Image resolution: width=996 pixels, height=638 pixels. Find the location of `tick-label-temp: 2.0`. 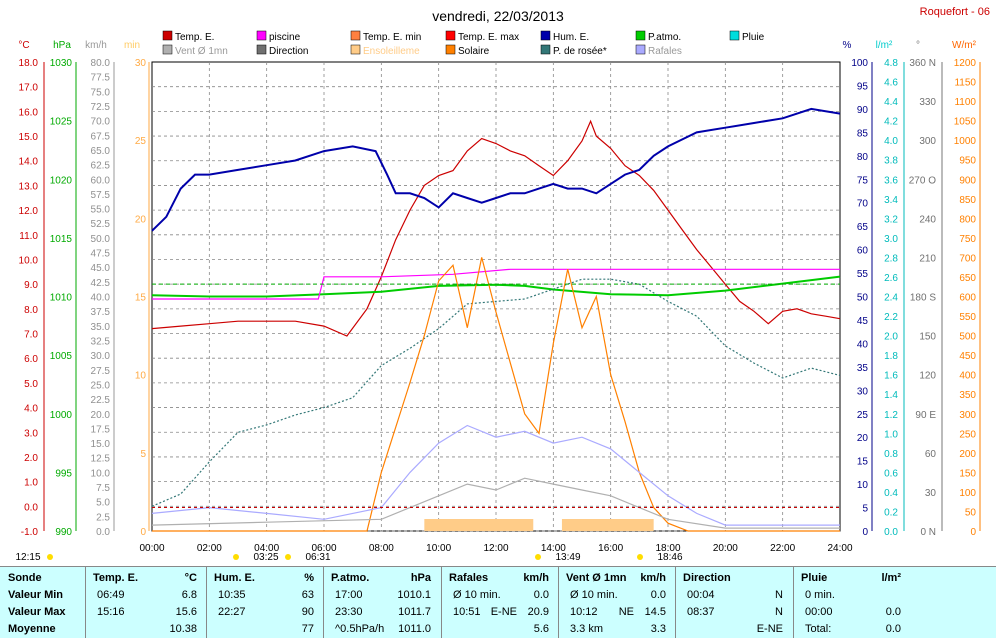

tick-label-temp: 2.0 is located at coordinates (31, 458).